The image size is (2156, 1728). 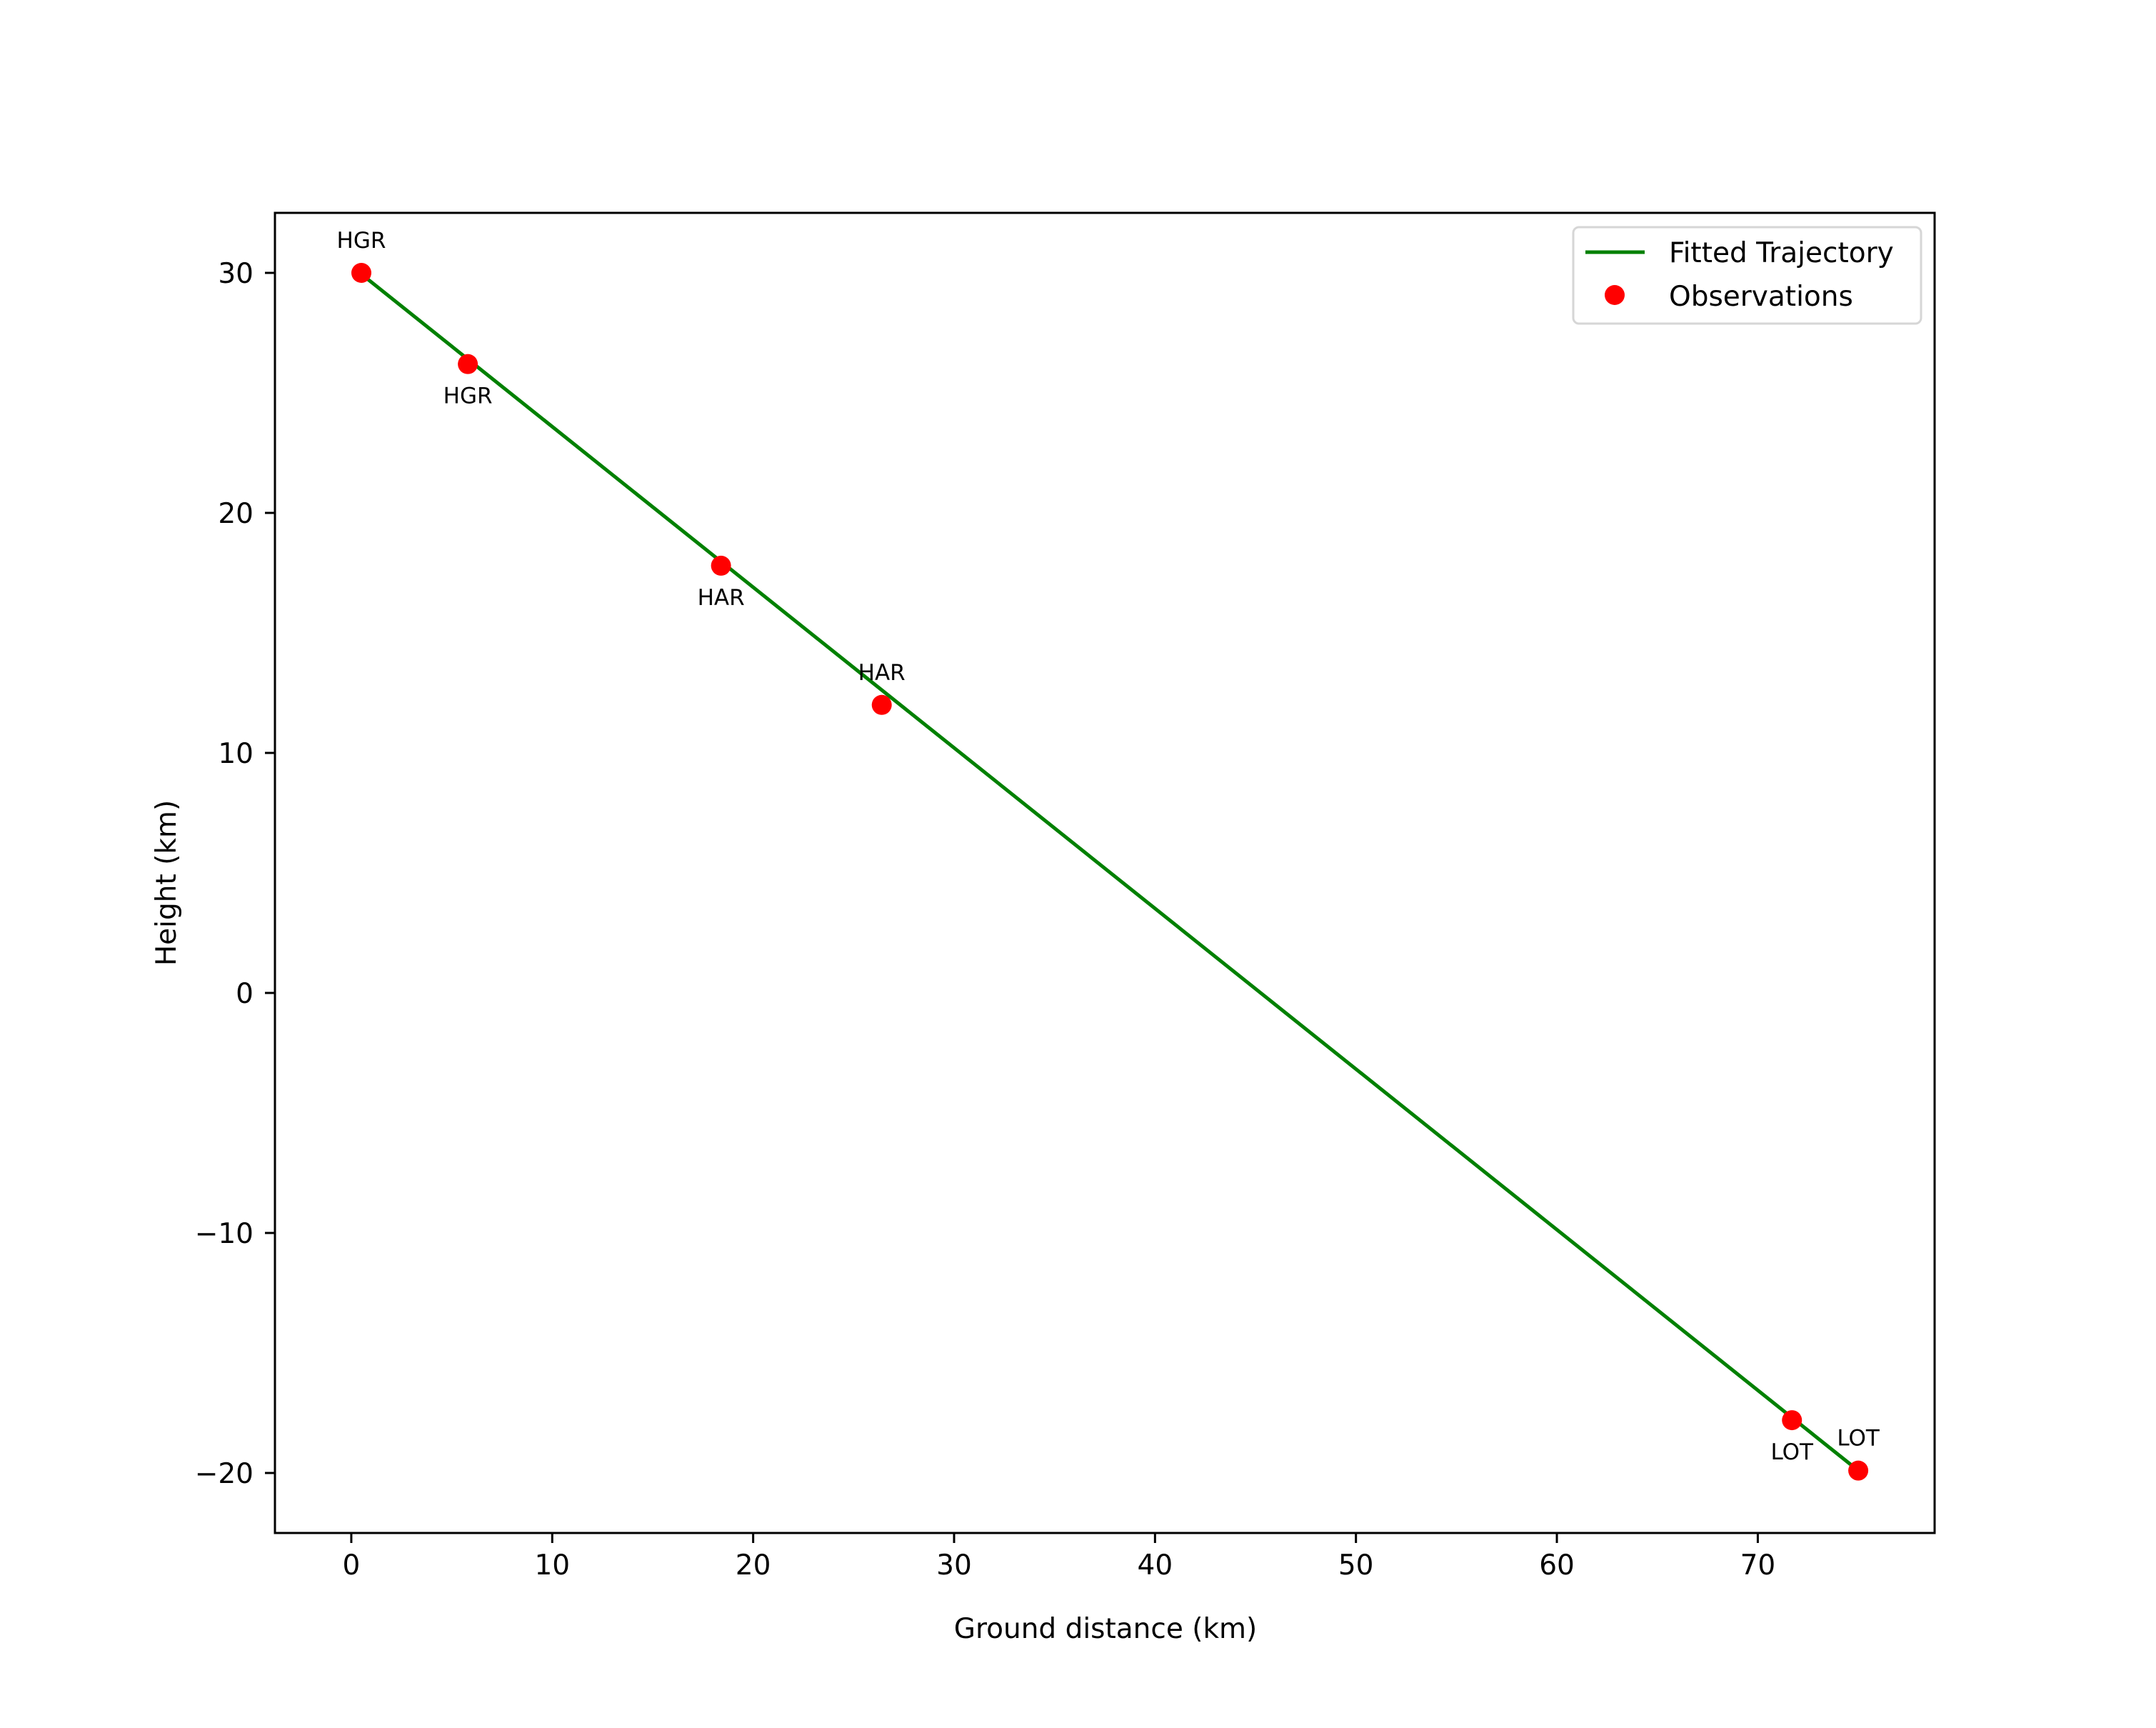 I want to click on y-tick-label: 10, so click(x=236, y=754).